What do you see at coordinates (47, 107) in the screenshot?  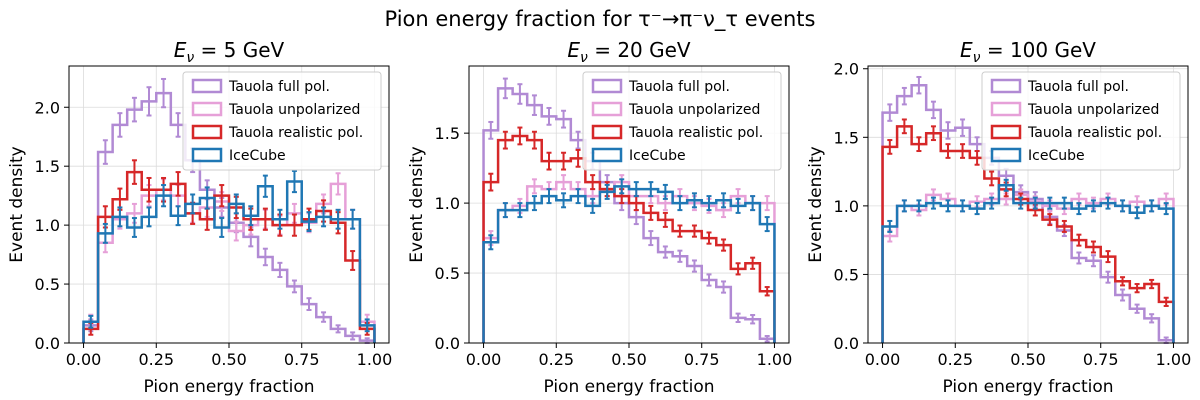 I see `y-tick-label: 2.0` at bounding box center [47, 107].